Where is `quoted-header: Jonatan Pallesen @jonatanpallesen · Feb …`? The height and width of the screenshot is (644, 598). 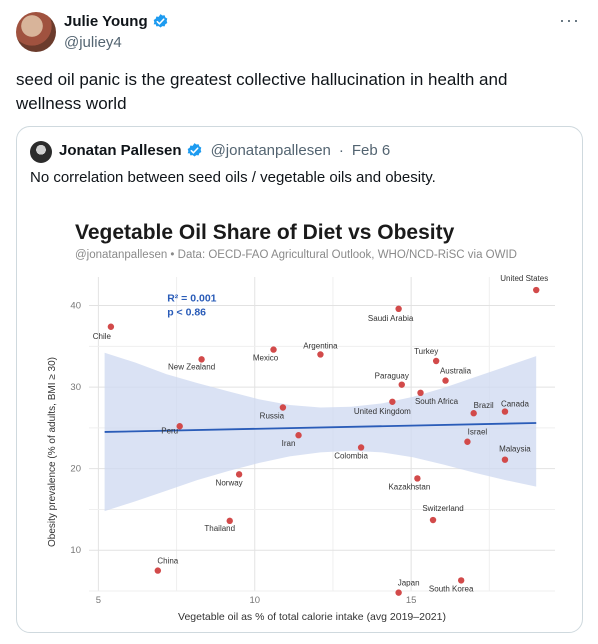 quoted-header: Jonatan Pallesen @jonatanpallesen · Feb … is located at coordinates (224, 150).